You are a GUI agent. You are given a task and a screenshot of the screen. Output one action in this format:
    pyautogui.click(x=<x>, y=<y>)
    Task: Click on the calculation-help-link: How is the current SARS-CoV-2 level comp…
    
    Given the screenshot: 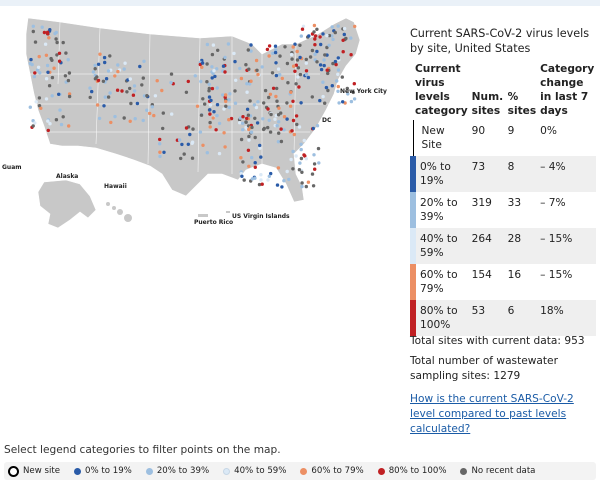 What is the action you would take?
    pyautogui.click(x=492, y=414)
    